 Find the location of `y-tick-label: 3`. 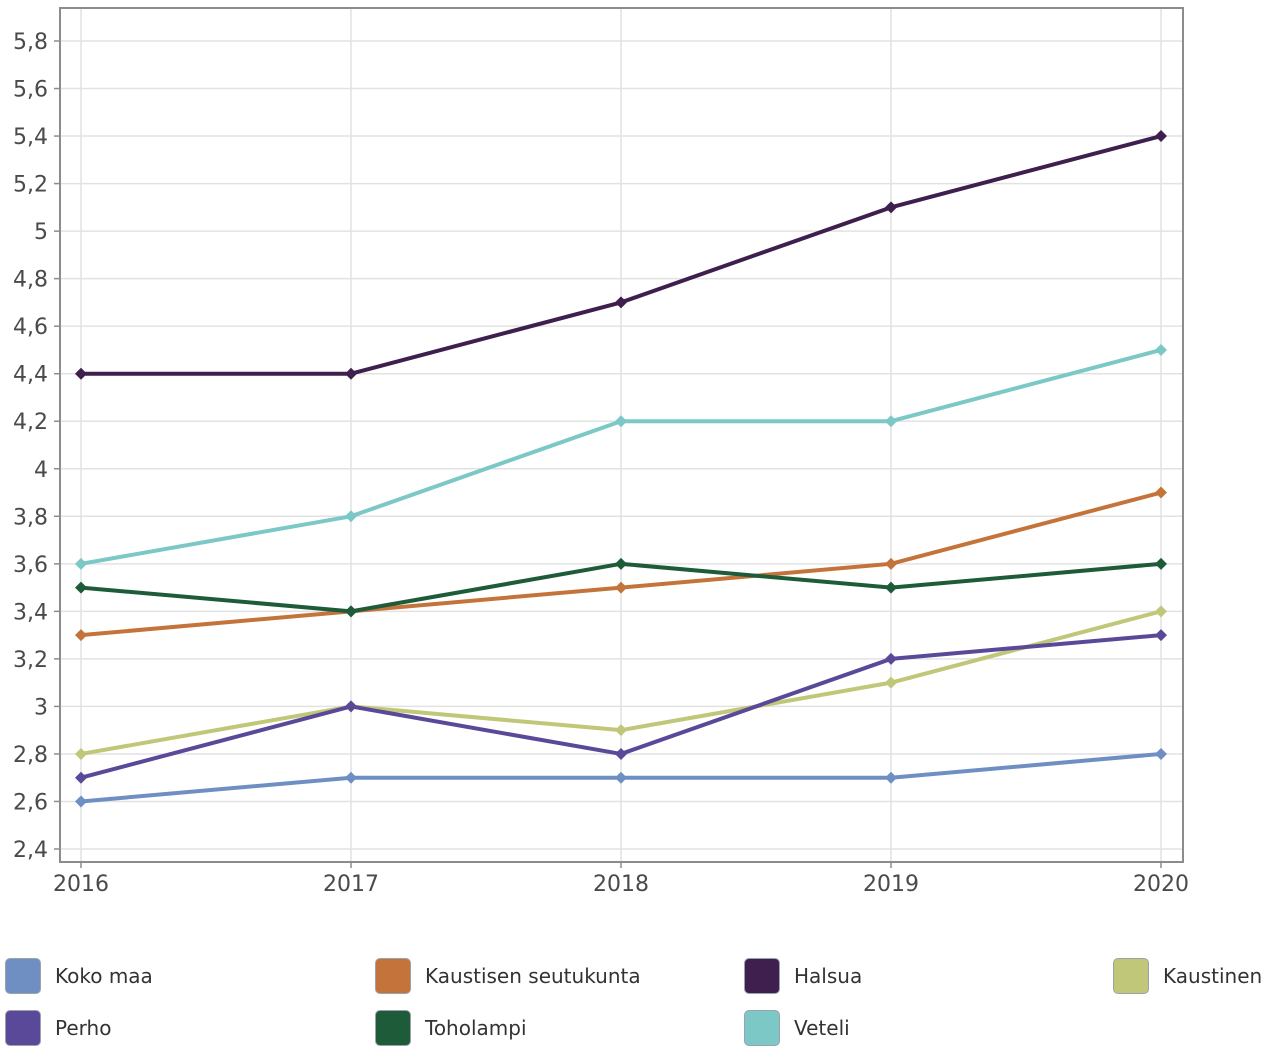

y-tick-label: 3 is located at coordinates (41, 707).